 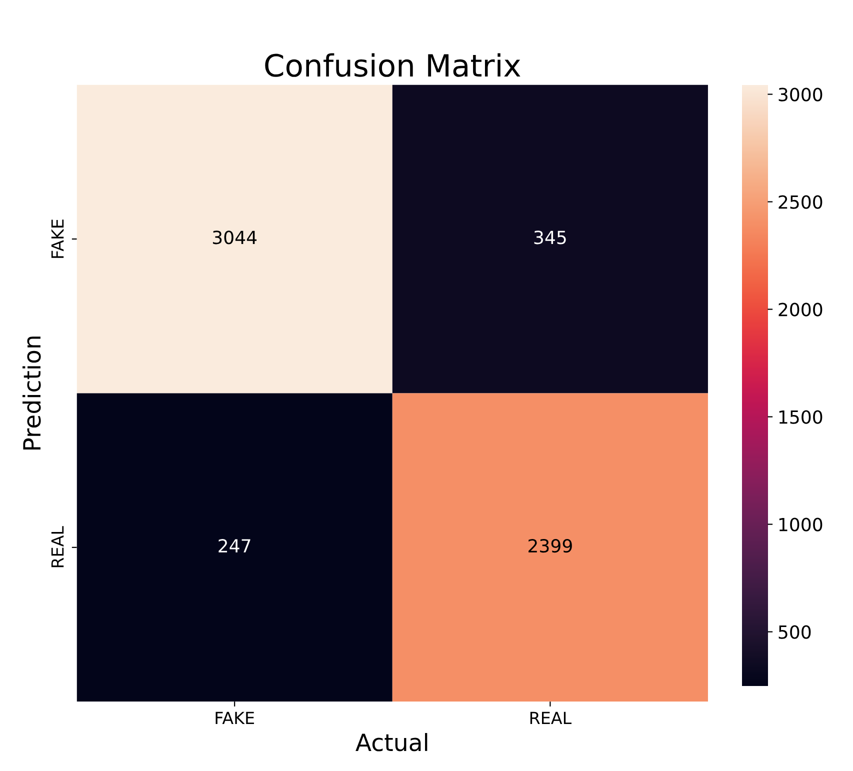 What do you see at coordinates (234, 545) in the screenshot?
I see `data-label: 247` at bounding box center [234, 545].